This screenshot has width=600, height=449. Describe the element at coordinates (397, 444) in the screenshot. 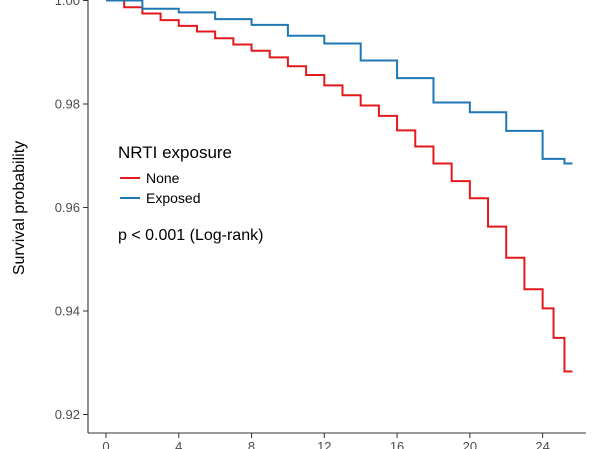

I see `x-tick-label: 16` at that location.